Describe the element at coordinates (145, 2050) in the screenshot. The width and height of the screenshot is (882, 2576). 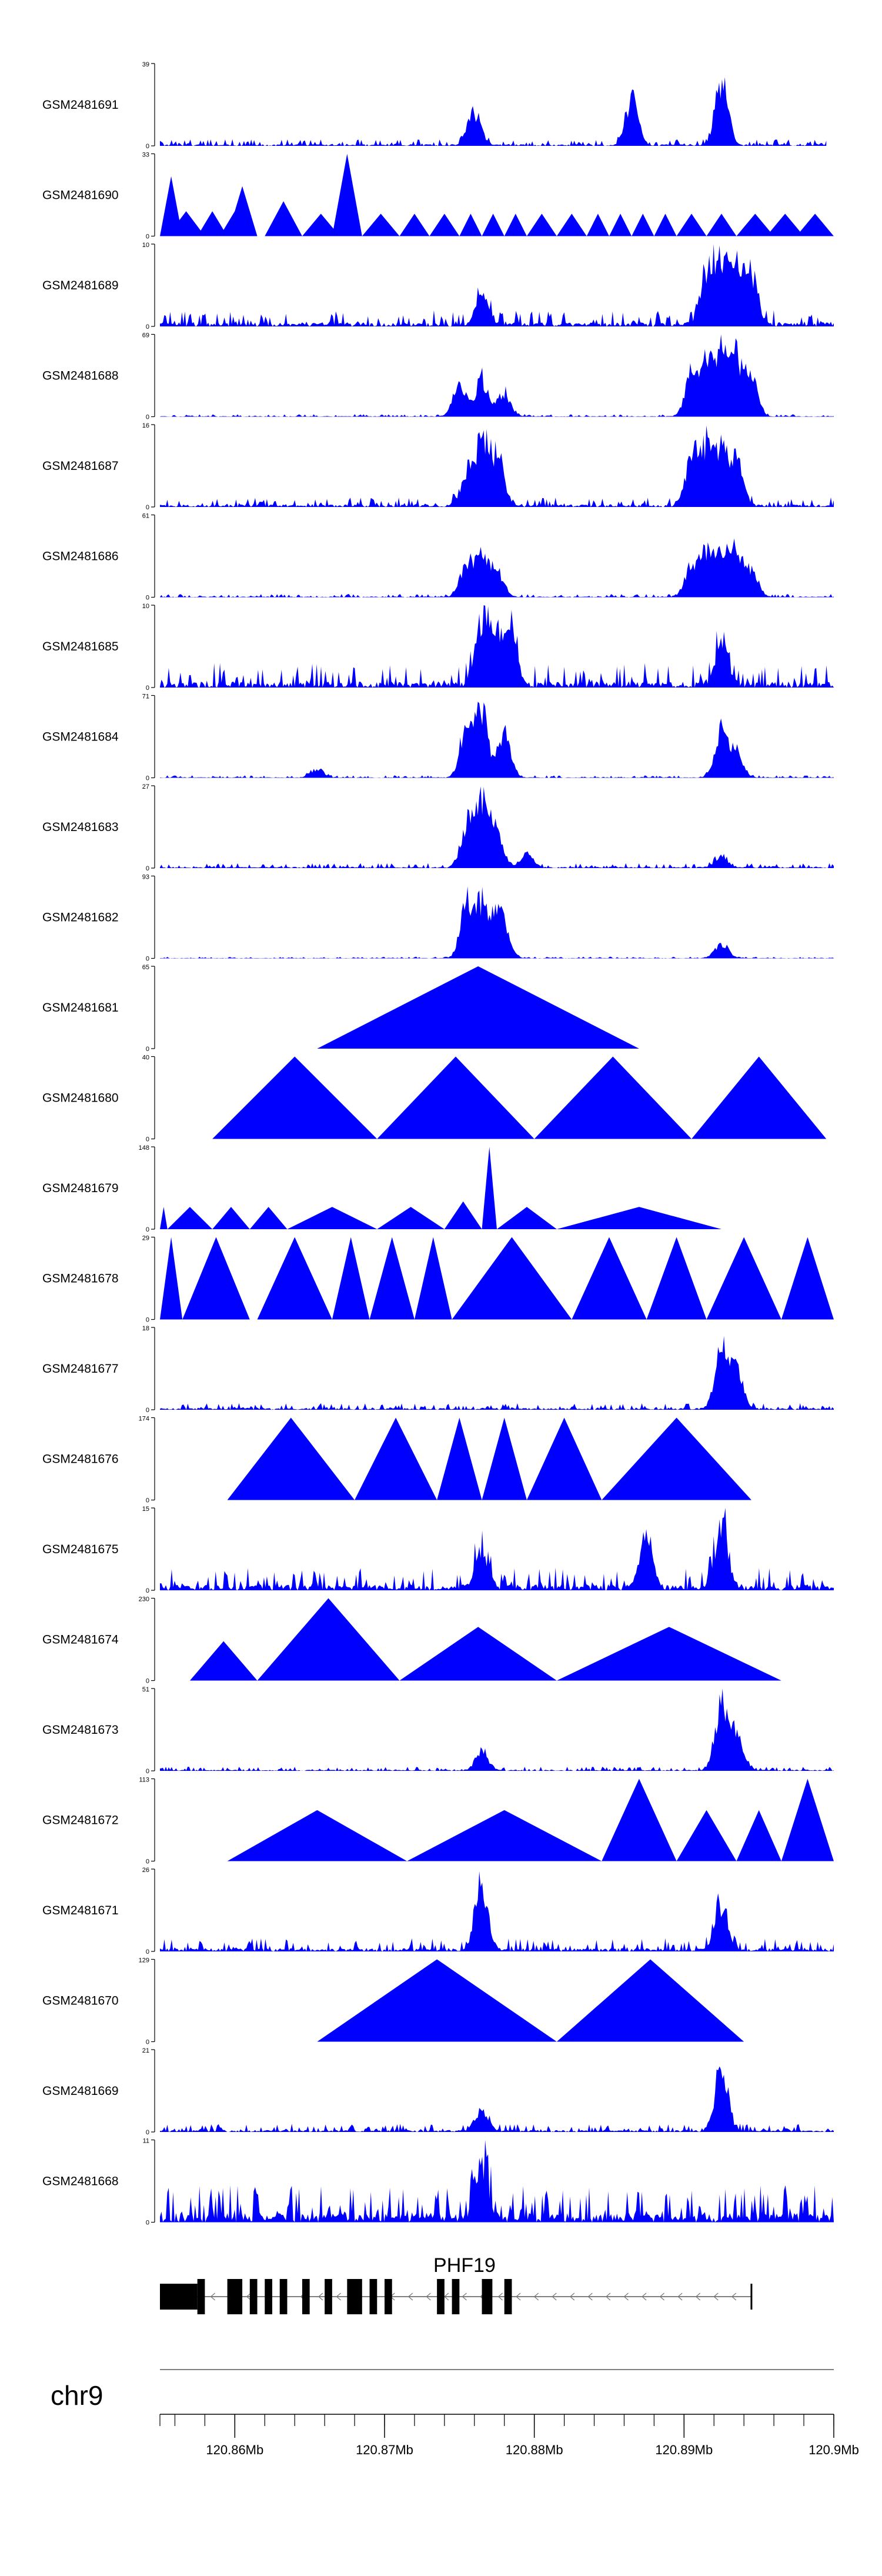
I see `y-max-label: 21` at that location.